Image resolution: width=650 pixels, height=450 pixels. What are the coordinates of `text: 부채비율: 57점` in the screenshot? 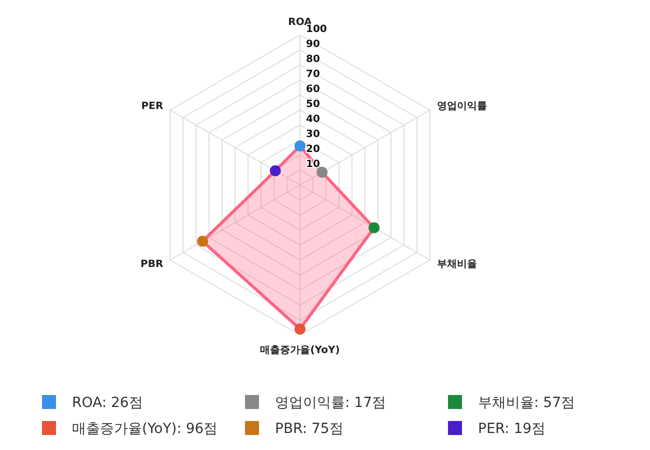 It's located at (526, 403).